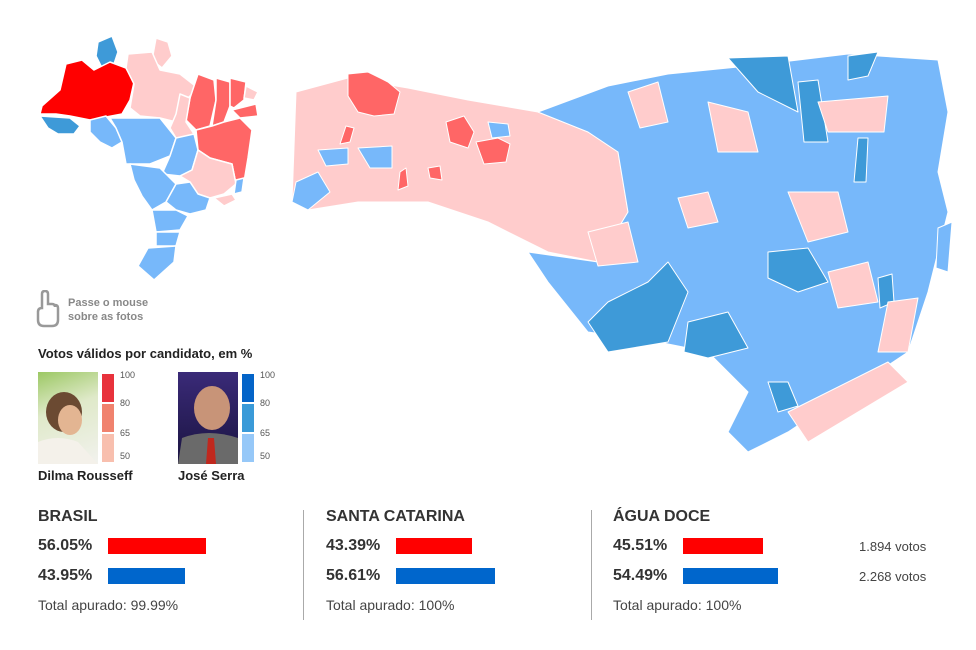 This screenshot has width=976, height=650. What do you see at coordinates (143, 141) in the screenshot?
I see `state-mt` at bounding box center [143, 141].